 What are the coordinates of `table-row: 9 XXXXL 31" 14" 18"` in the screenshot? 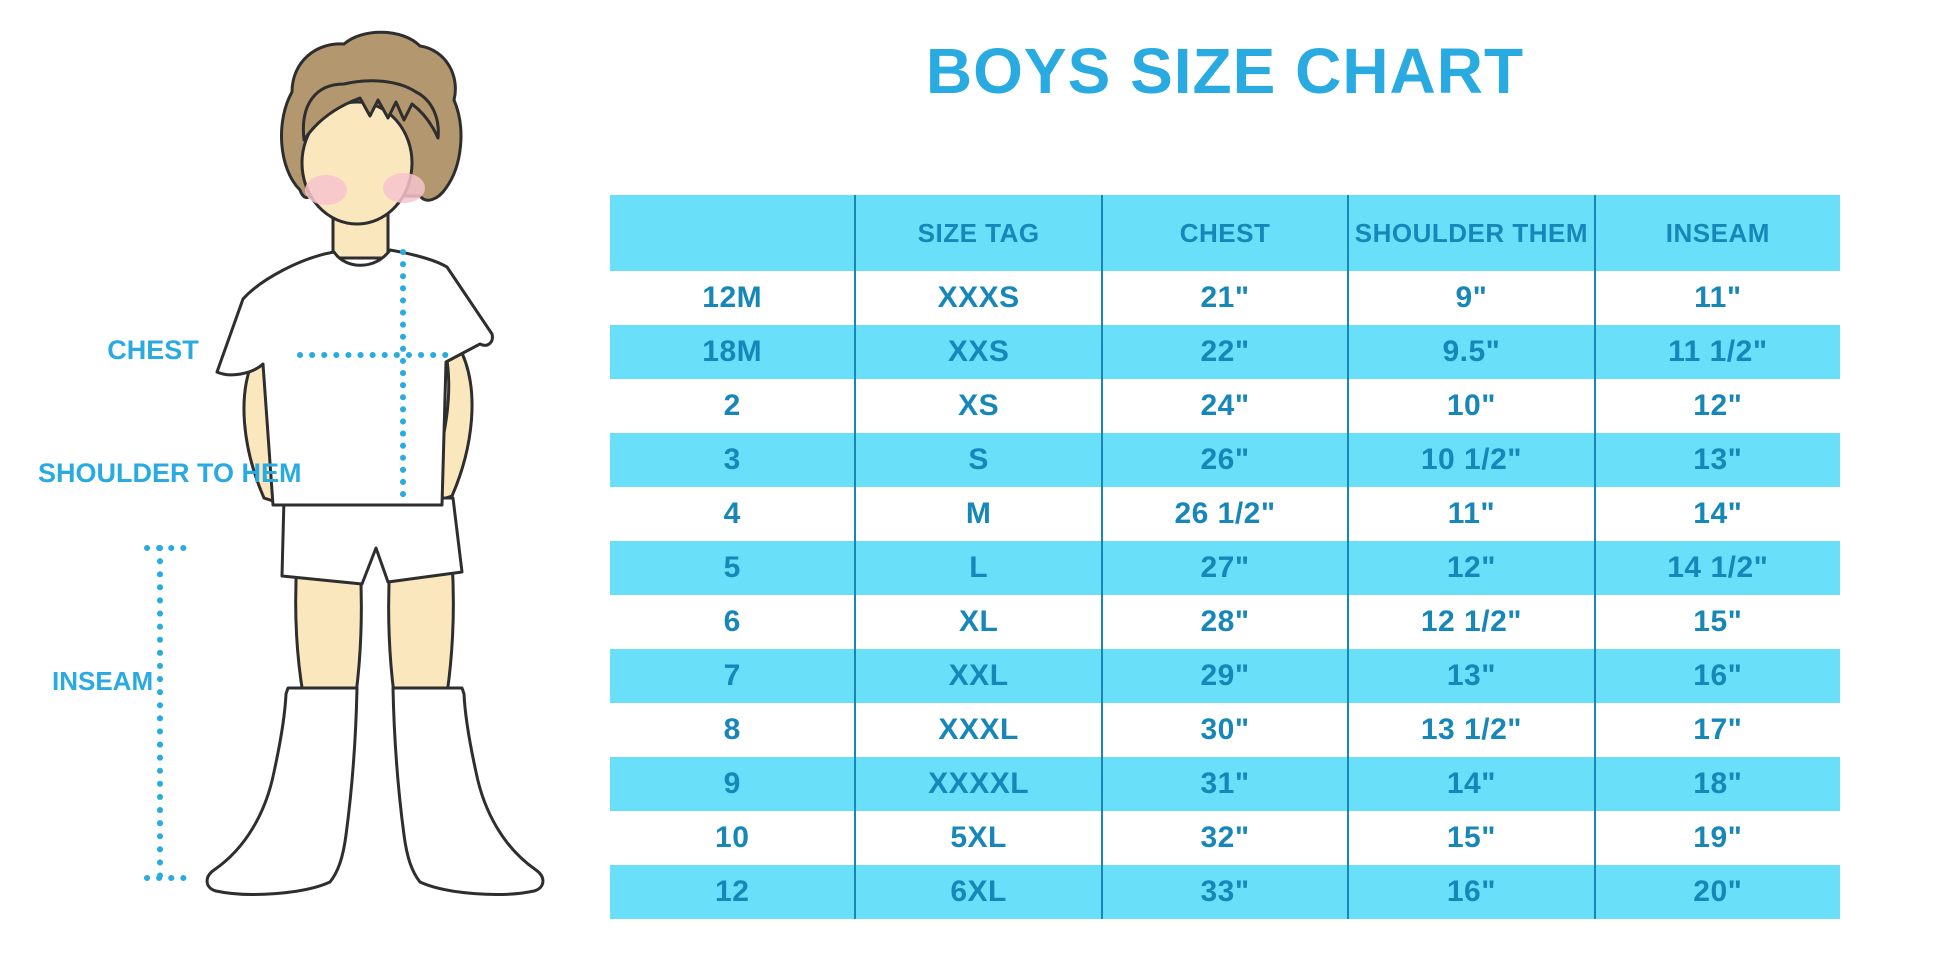 It's located at (1225, 784).